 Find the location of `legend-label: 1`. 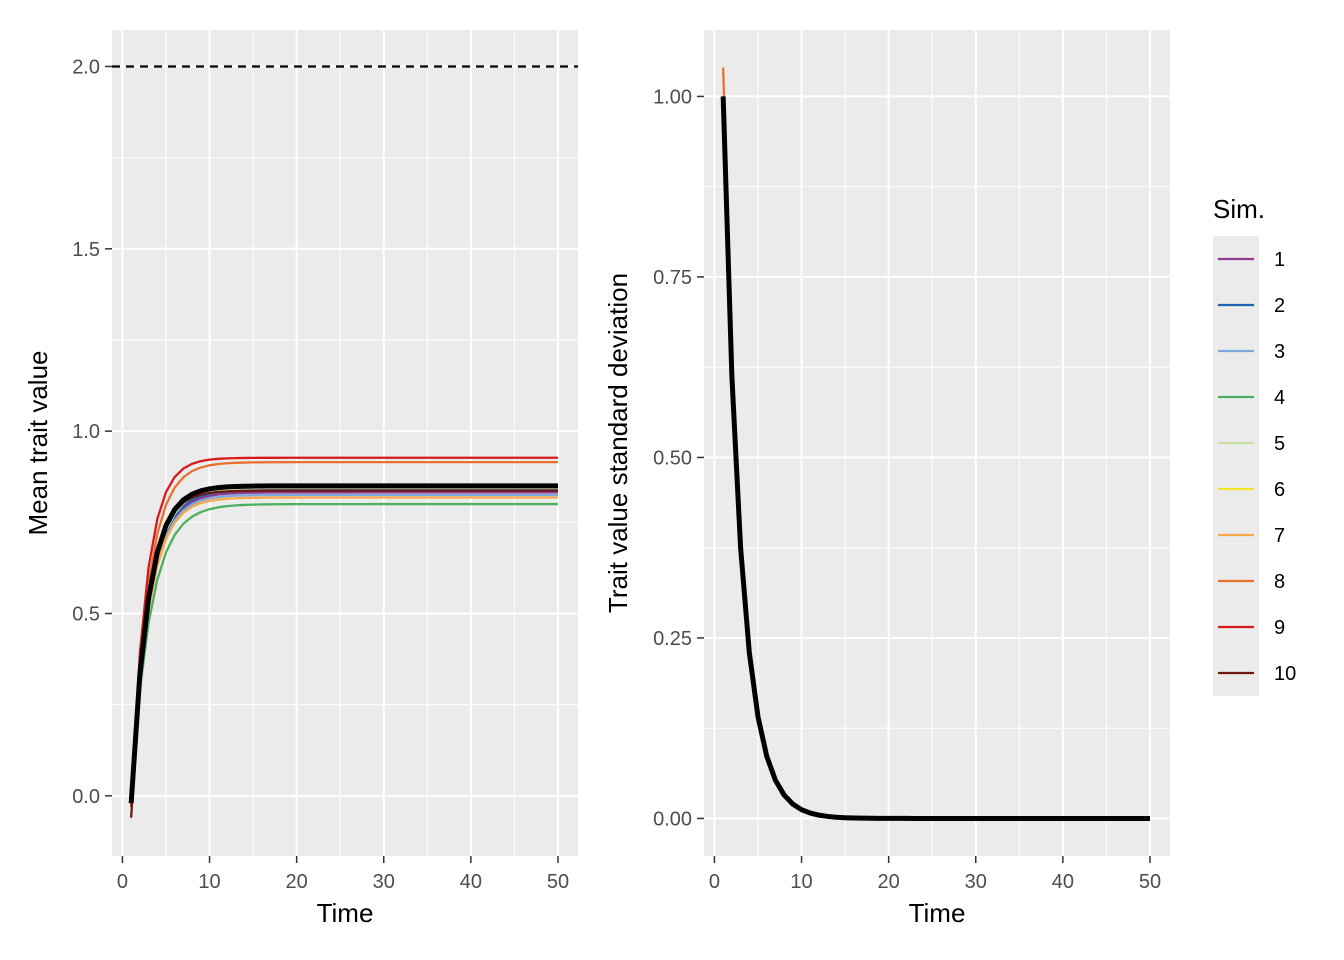

legend-label: 1 is located at coordinates (1279, 260).